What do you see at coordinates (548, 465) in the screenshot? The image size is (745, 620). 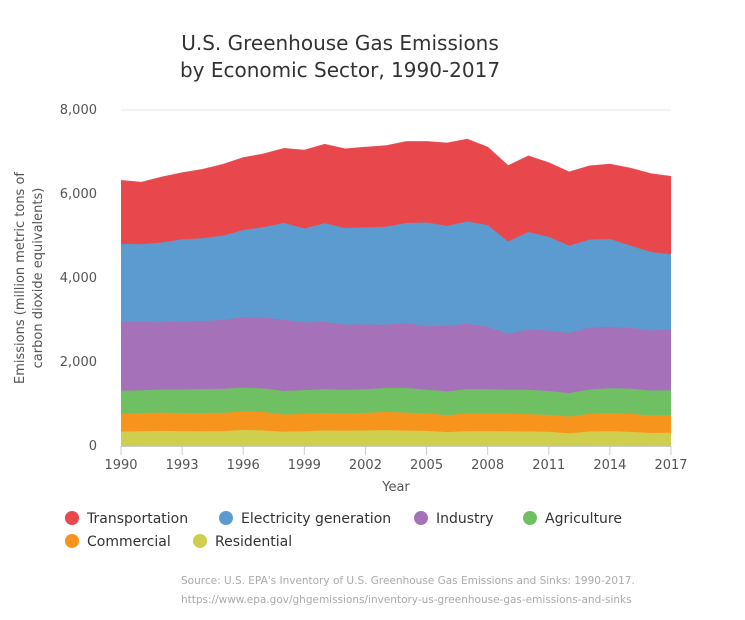 I see `x-tick-label: 2011` at bounding box center [548, 465].